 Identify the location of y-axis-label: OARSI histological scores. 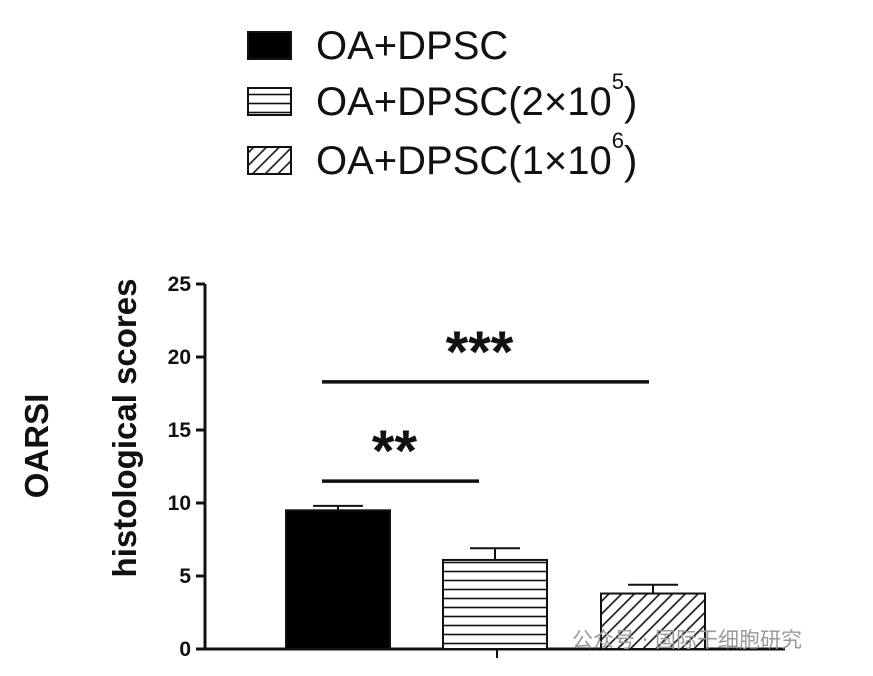
(80, 428).